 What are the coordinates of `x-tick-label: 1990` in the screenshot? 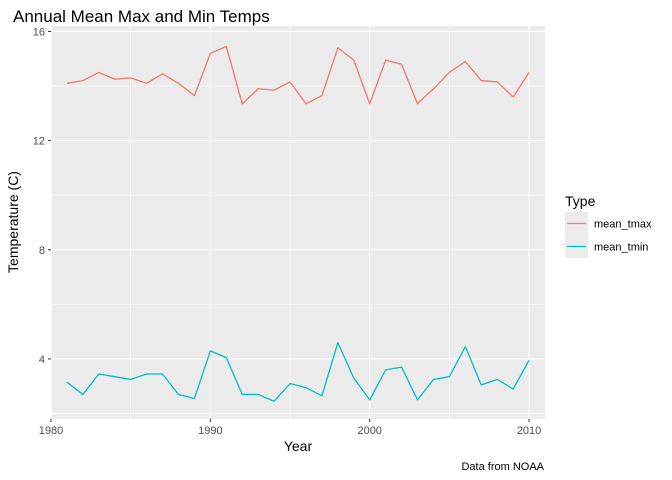 It's located at (210, 431).